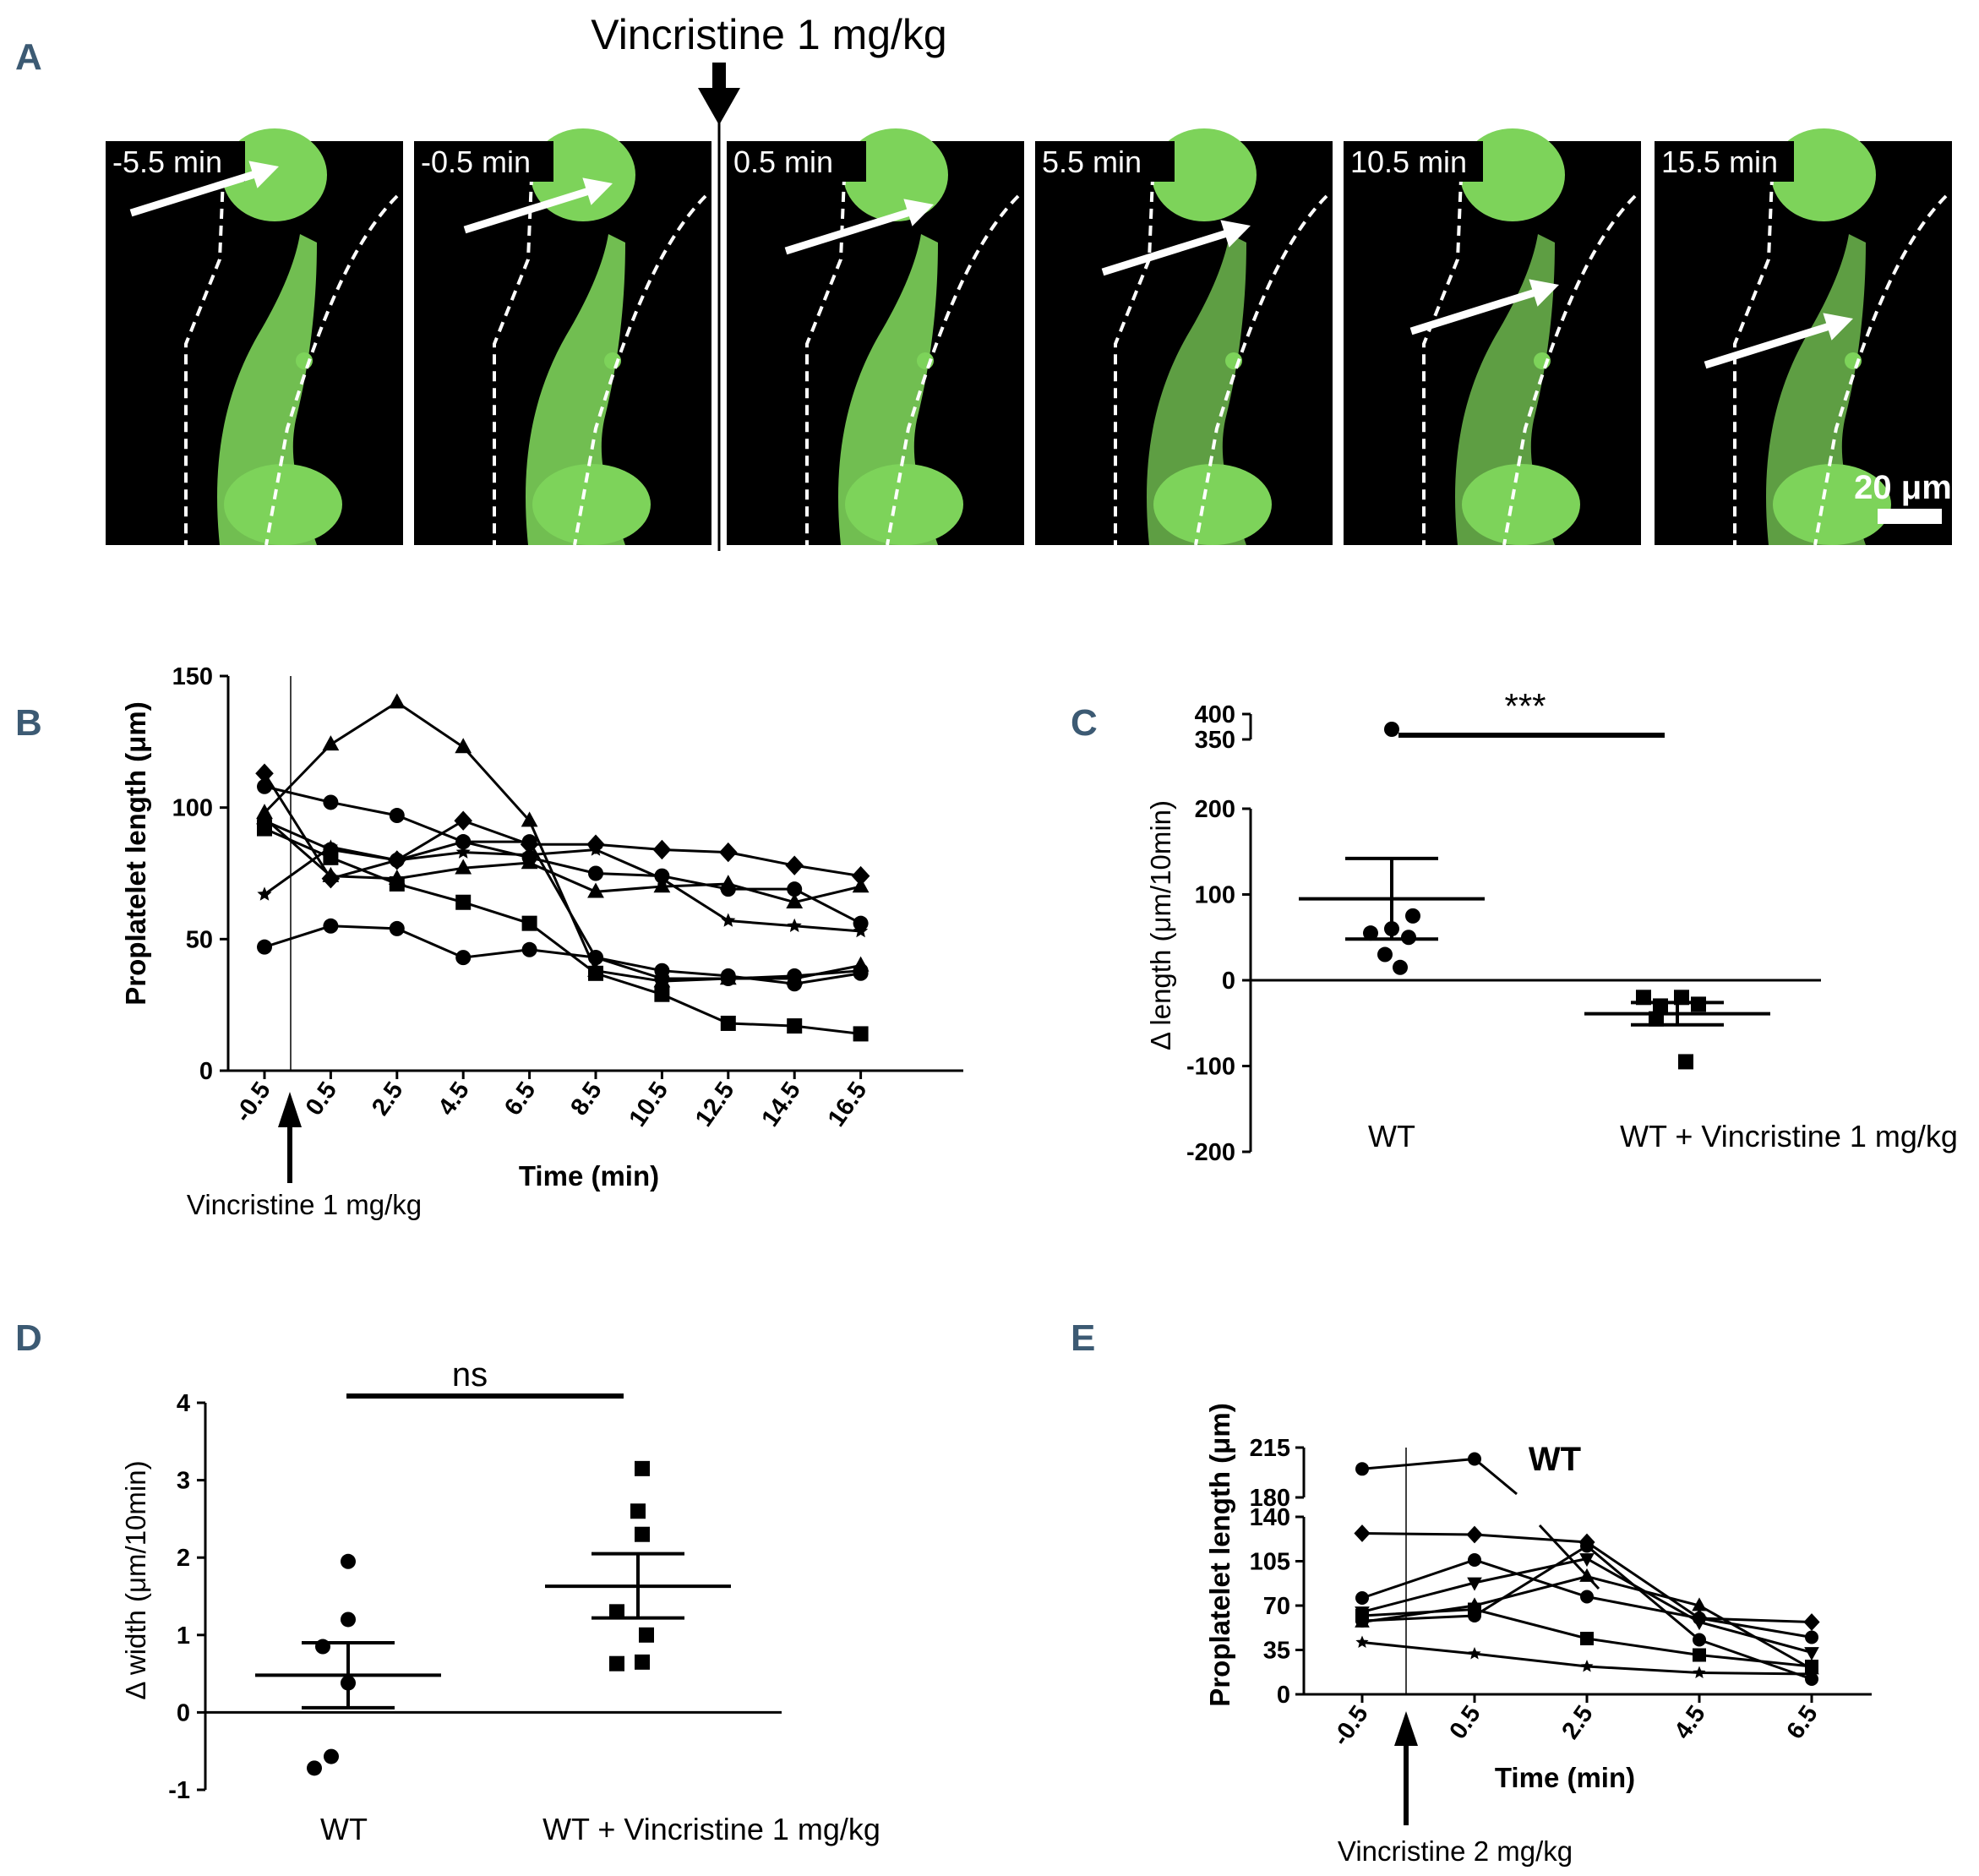  I want to click on panel-c-category-vincristine: WT + Vincristine 1 mg/kg, so click(1789, 1136).